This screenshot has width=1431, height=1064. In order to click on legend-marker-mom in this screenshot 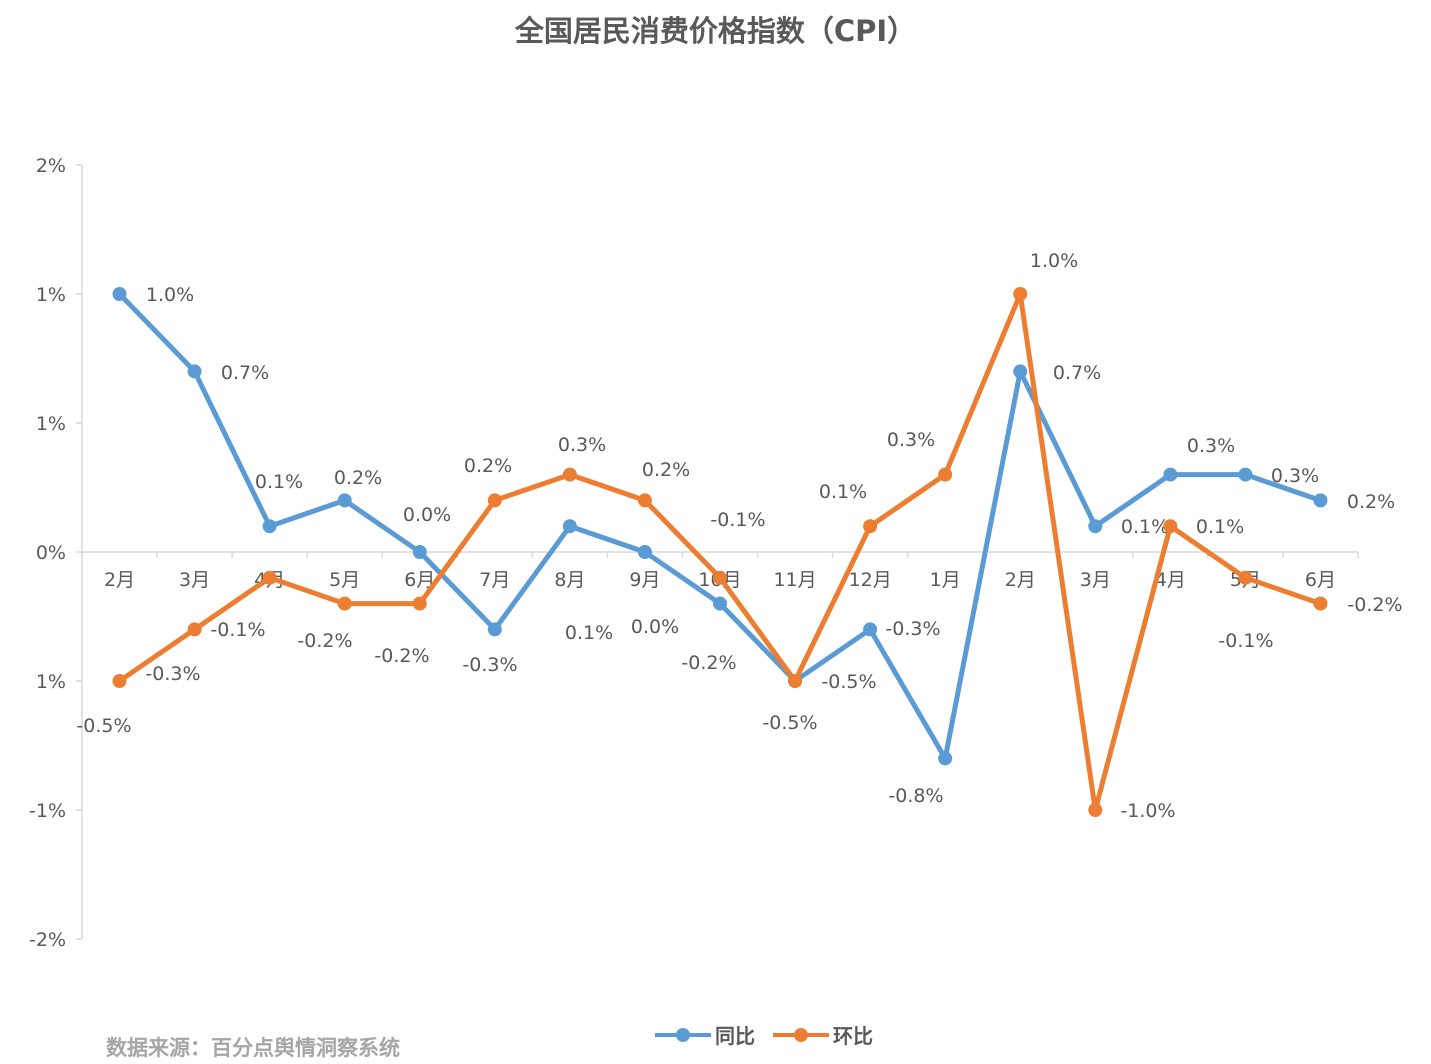, I will do `click(801, 1034)`.